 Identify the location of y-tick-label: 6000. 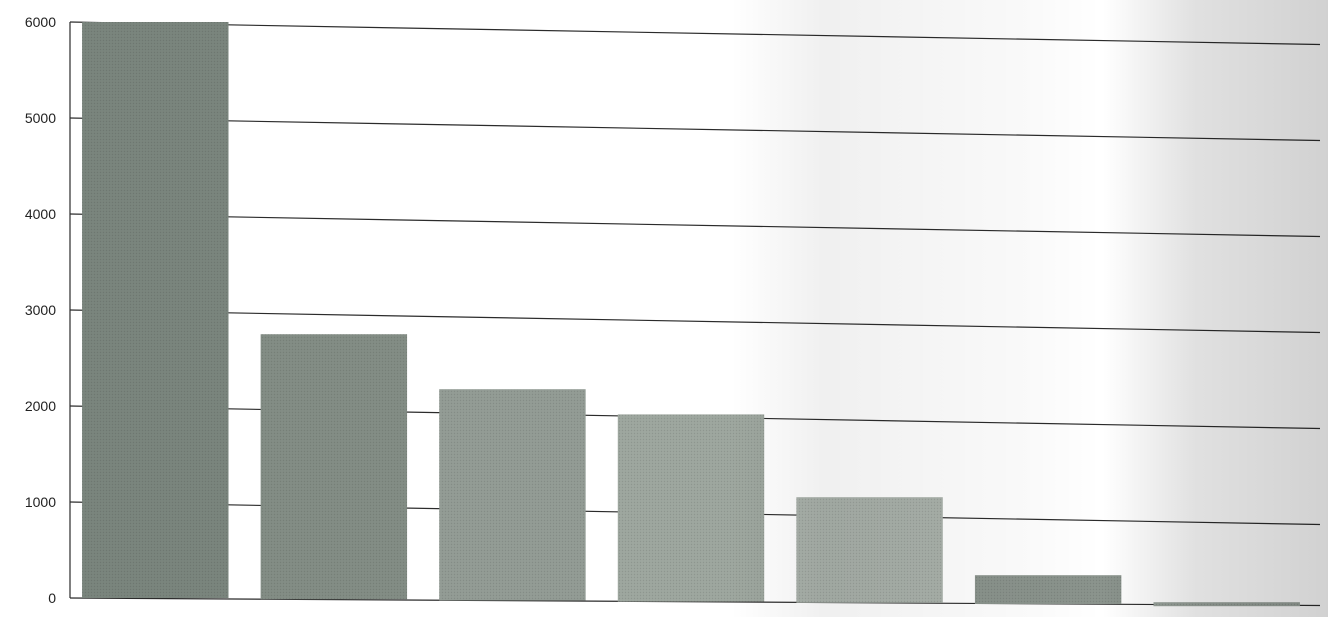
(40, 22).